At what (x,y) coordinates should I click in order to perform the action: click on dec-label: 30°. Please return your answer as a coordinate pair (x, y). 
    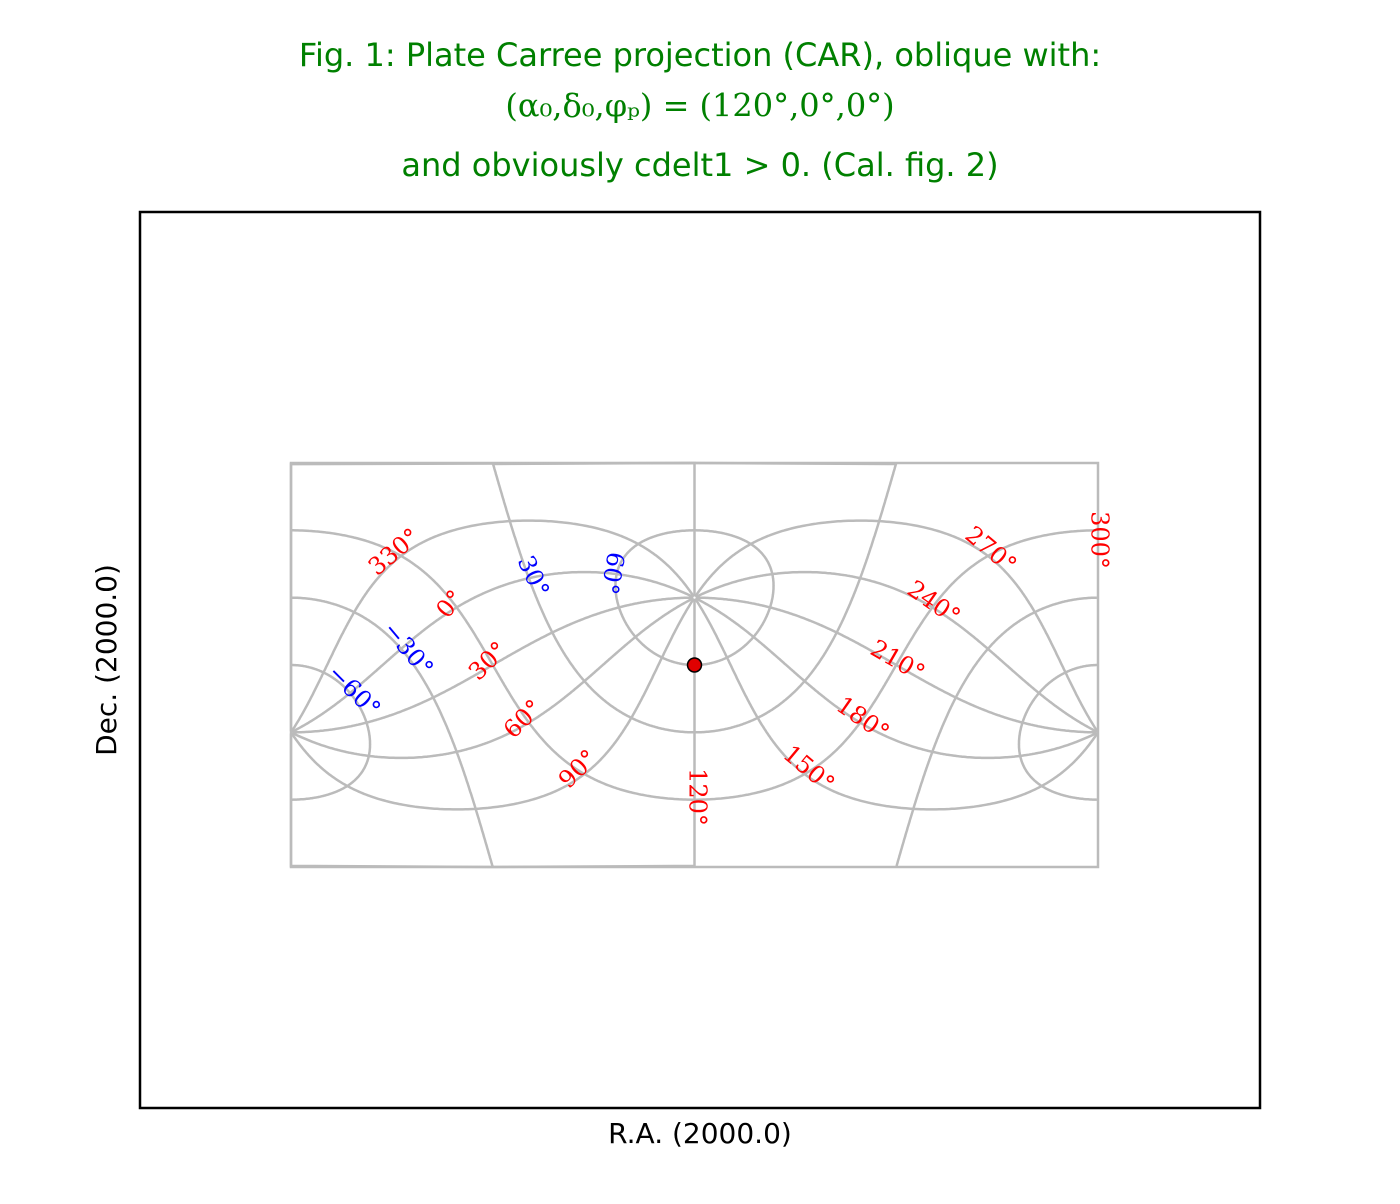
    Looking at the image, I should click on (533, 576).